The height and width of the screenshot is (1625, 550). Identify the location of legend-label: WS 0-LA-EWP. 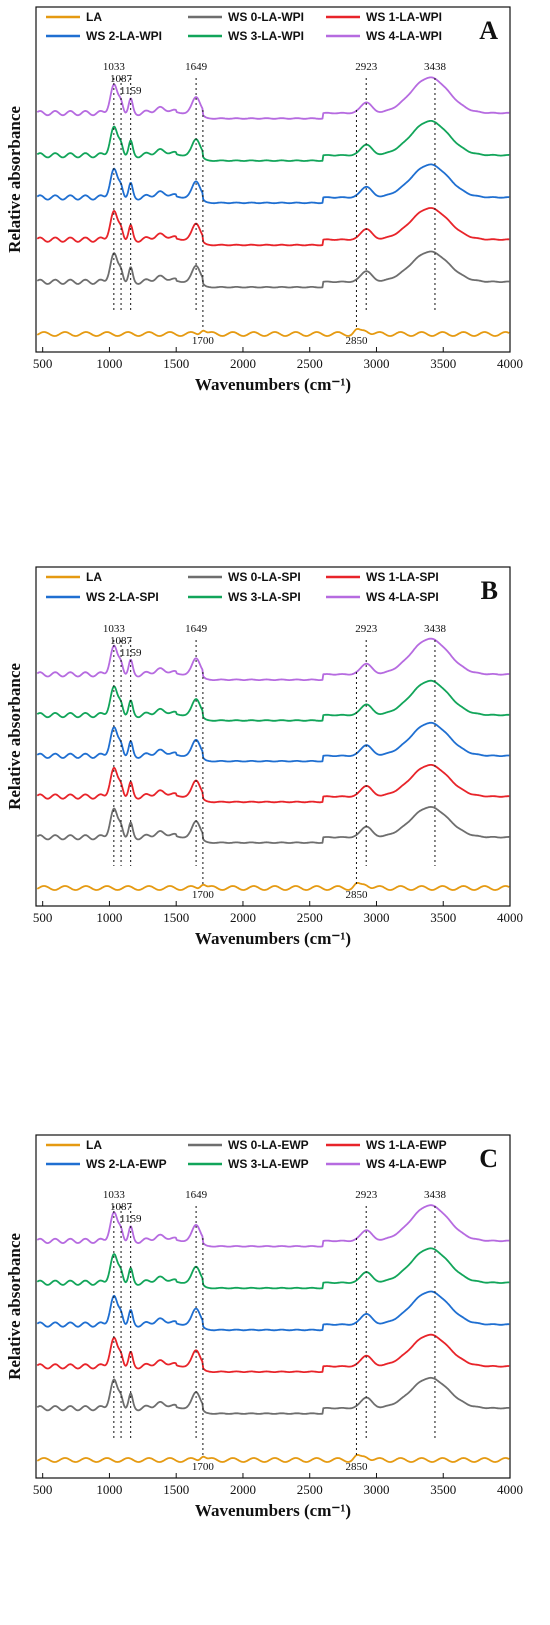
(268, 1145).